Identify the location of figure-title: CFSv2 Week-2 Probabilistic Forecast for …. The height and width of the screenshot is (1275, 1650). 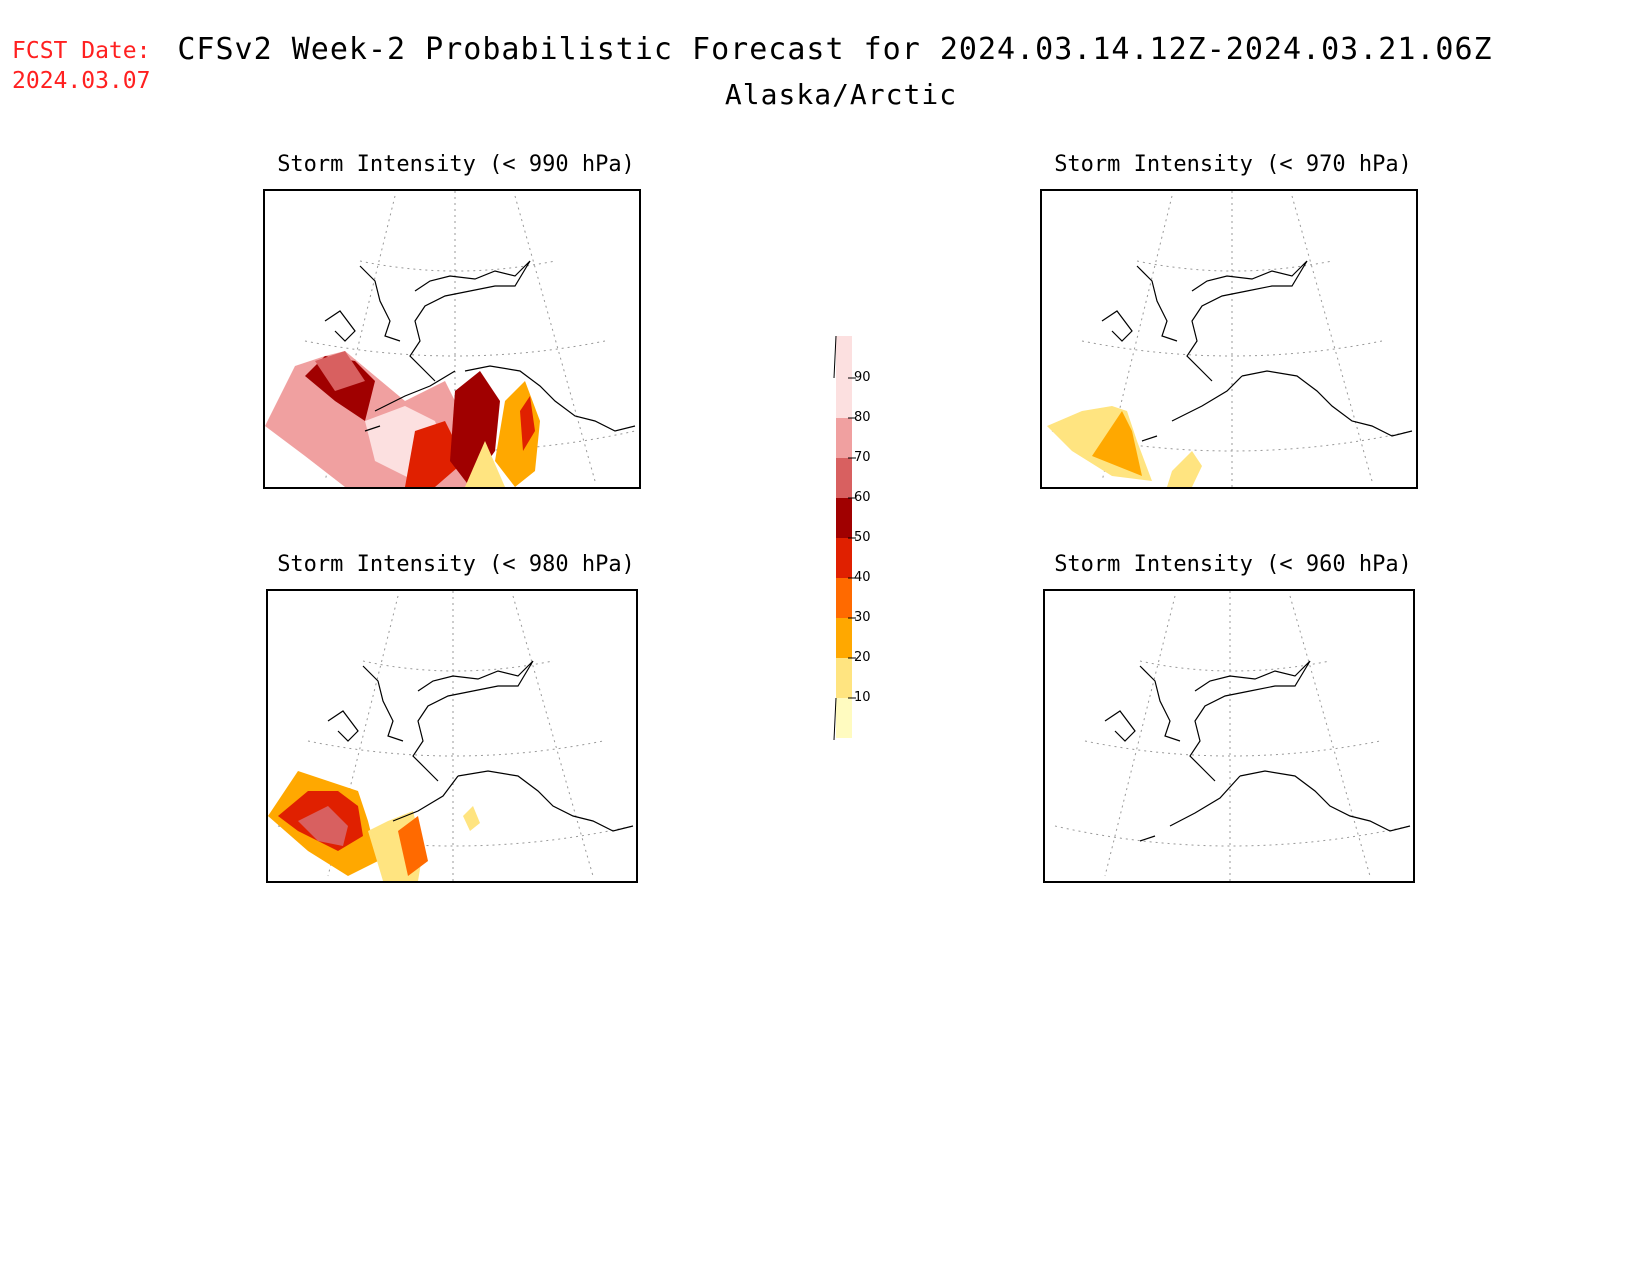
(835, 49).